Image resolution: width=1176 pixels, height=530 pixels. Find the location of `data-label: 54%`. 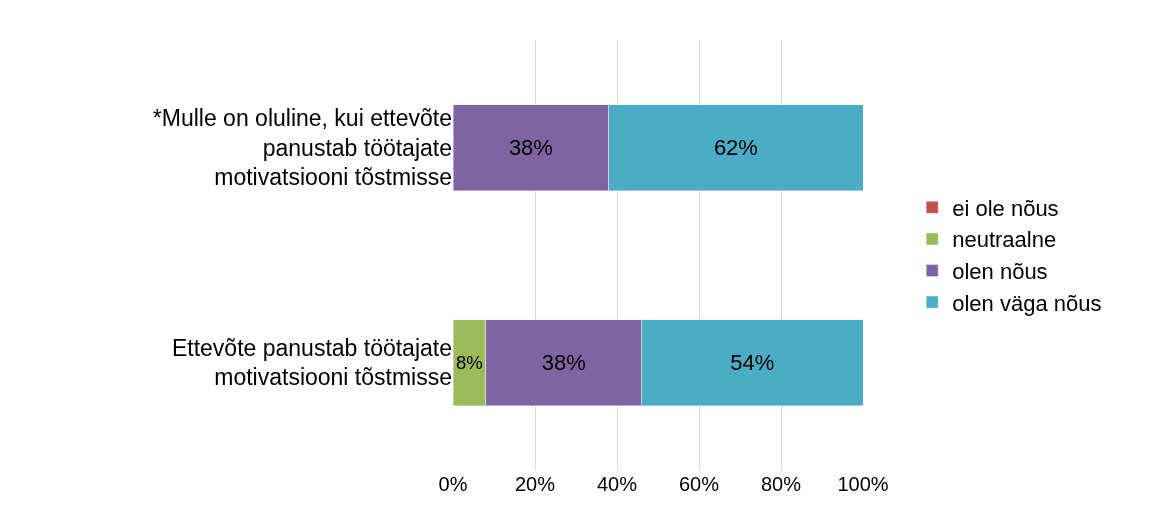

data-label: 54% is located at coordinates (752, 362).